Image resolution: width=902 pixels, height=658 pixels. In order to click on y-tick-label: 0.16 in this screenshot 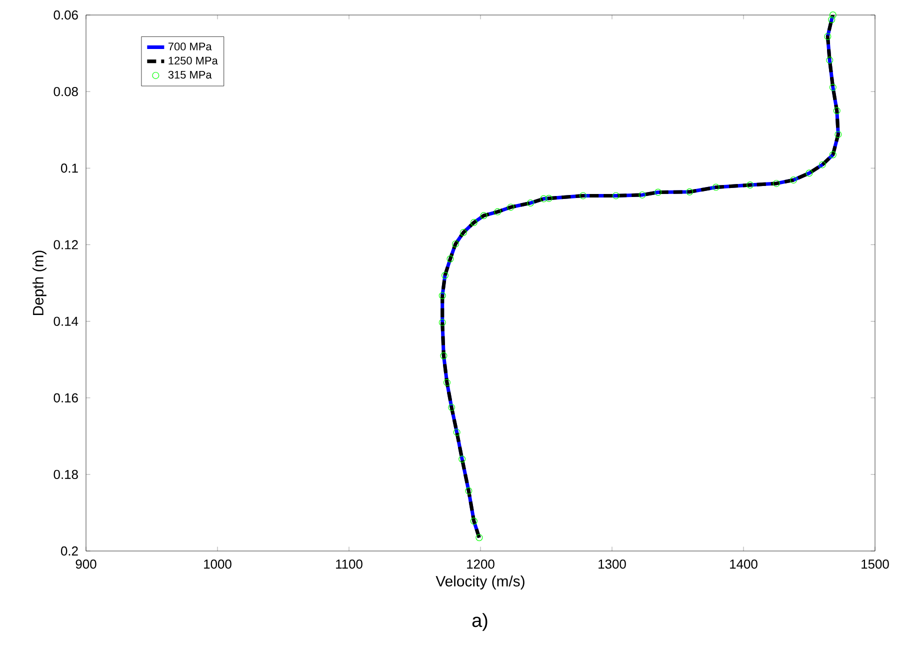, I will do `click(66, 397)`.